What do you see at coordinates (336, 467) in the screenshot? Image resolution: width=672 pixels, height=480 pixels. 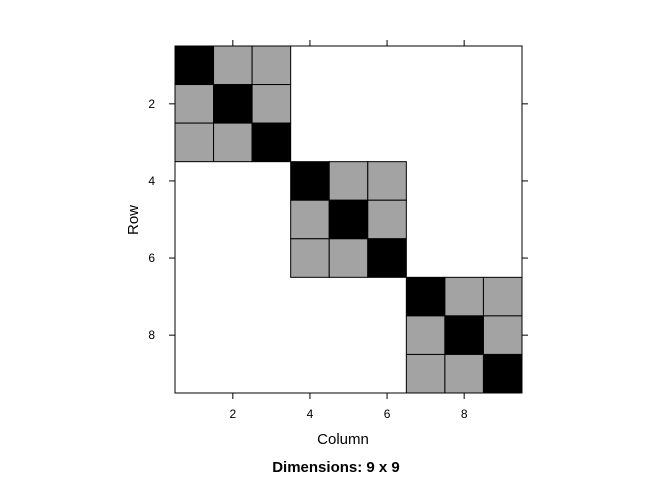 I see `chart-subtitle: Dimensions: 9 x 9` at bounding box center [336, 467].